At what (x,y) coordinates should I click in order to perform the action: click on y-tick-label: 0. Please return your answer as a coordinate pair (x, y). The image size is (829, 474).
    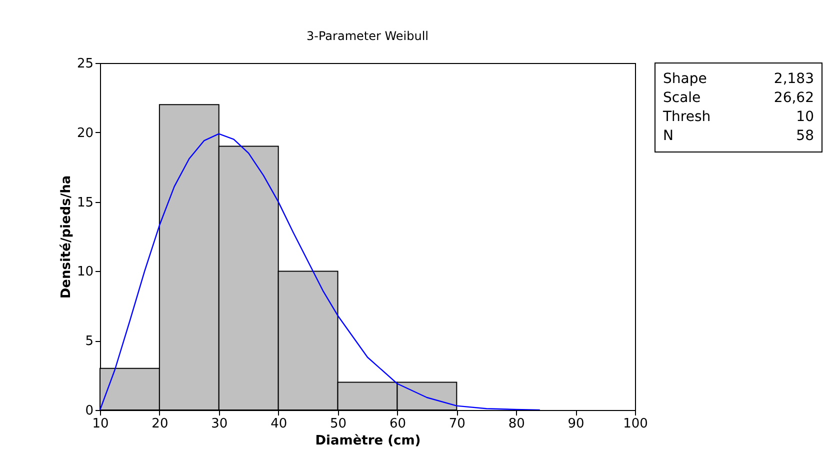
    Looking at the image, I should click on (89, 411).